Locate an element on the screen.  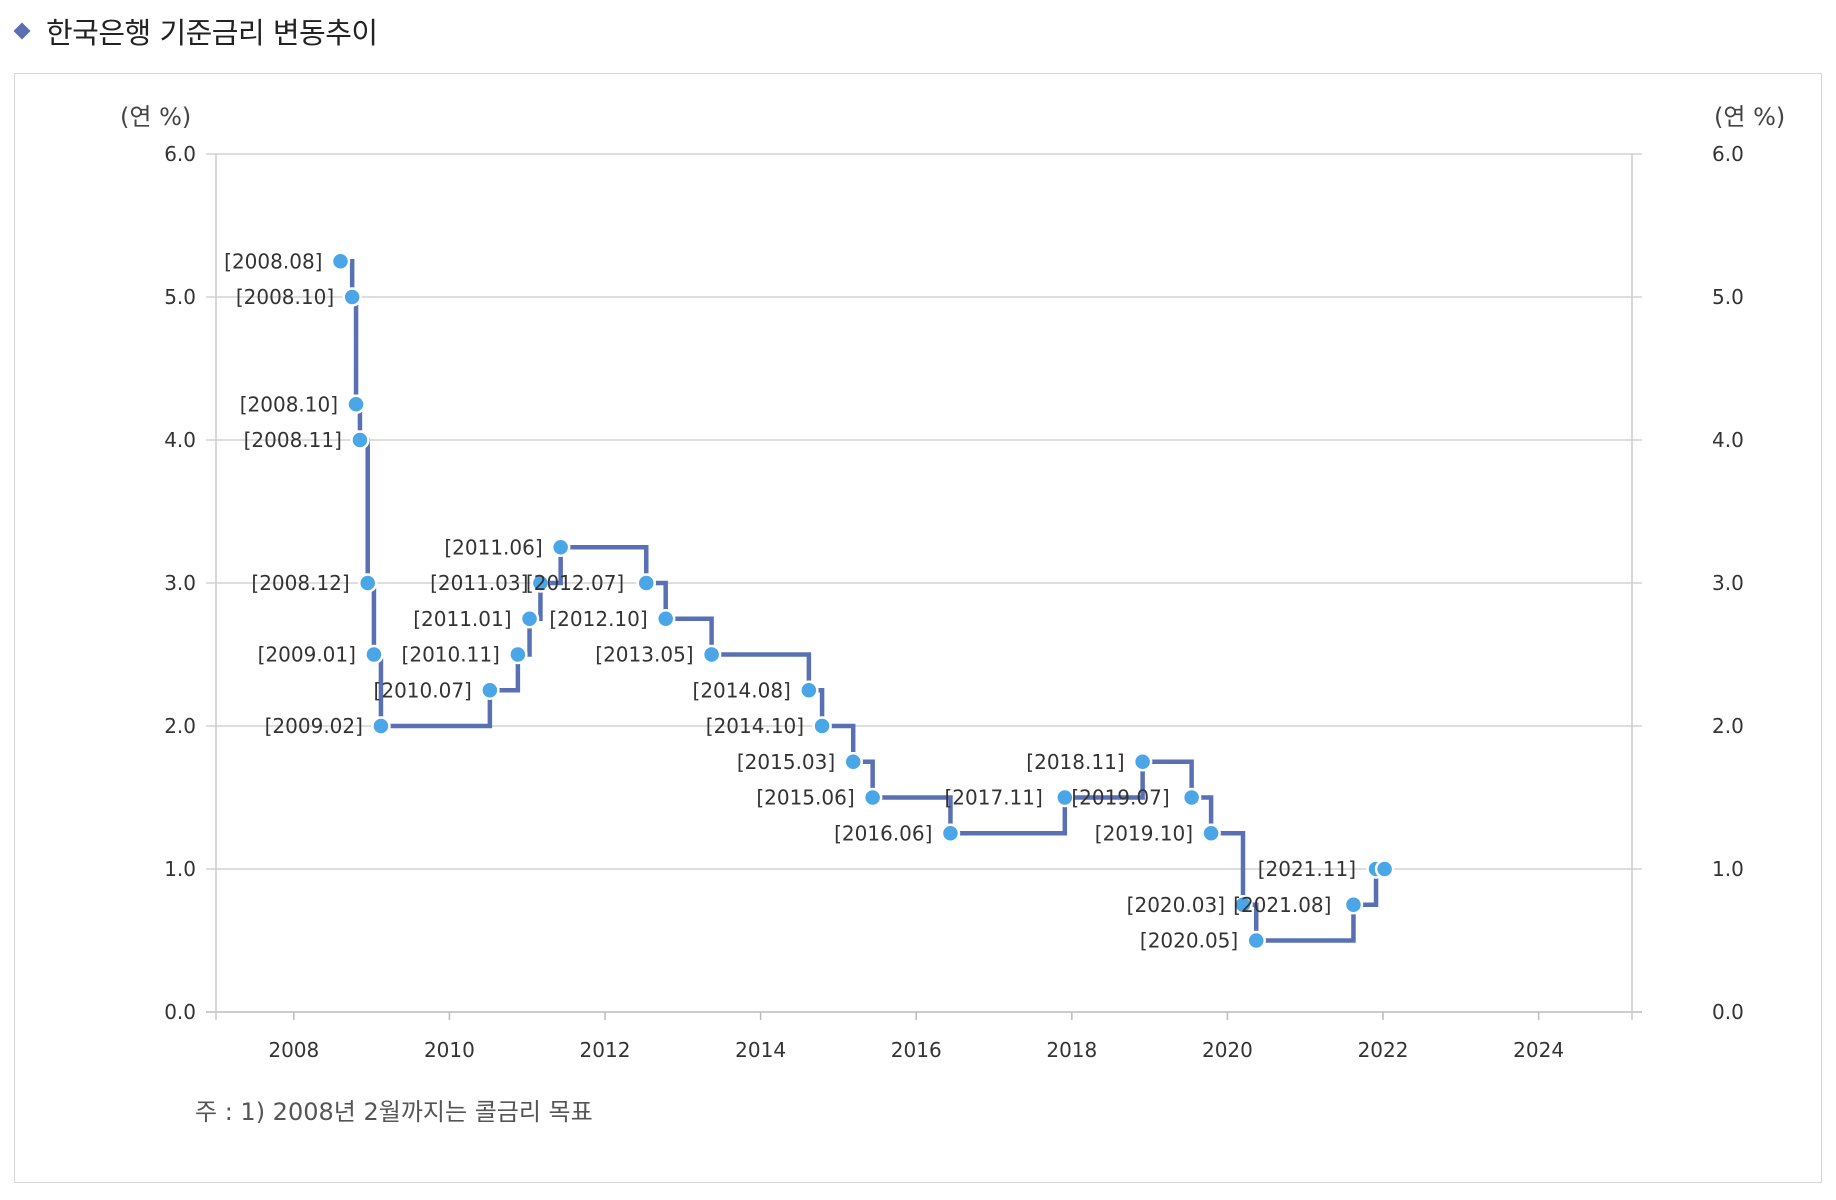
y-tick-label-right: 4.0 is located at coordinates (1728, 440).